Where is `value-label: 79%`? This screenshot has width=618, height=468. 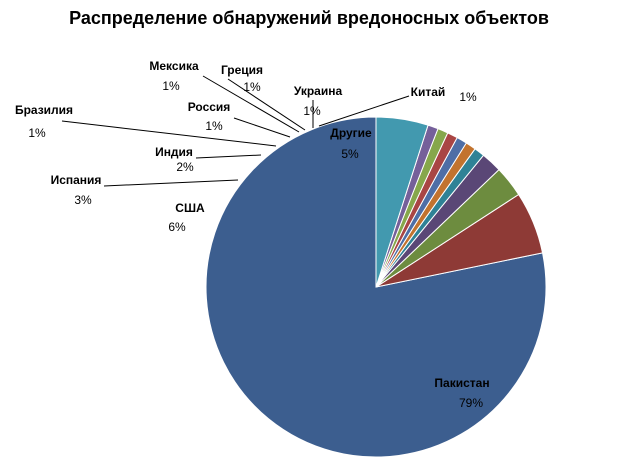
value-label: 79% is located at coordinates (471, 403).